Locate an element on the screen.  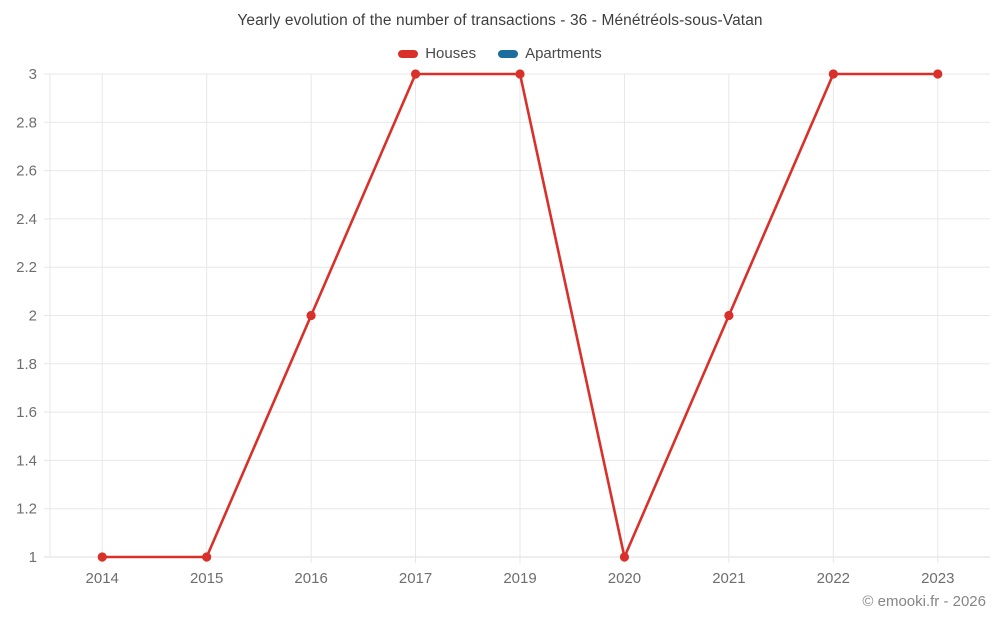
legend-item-apartments: Apartments is located at coordinates (550, 53).